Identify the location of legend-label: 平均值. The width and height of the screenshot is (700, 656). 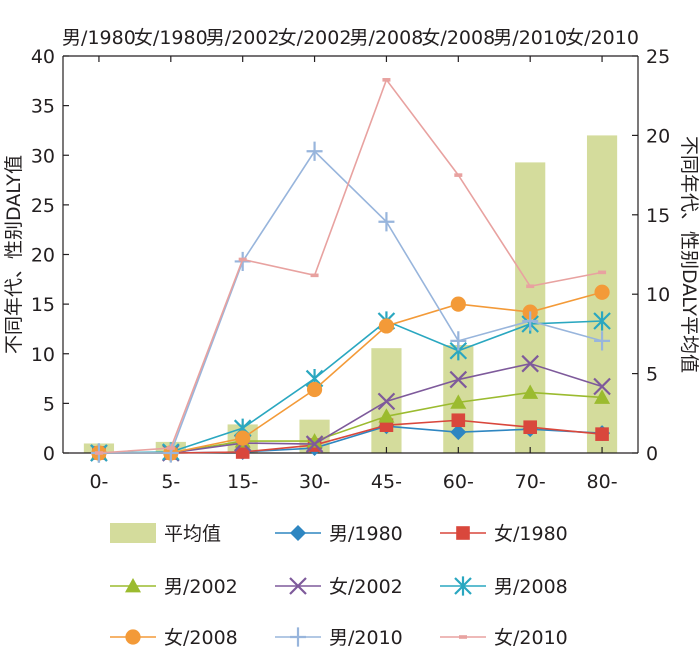
(192, 534).